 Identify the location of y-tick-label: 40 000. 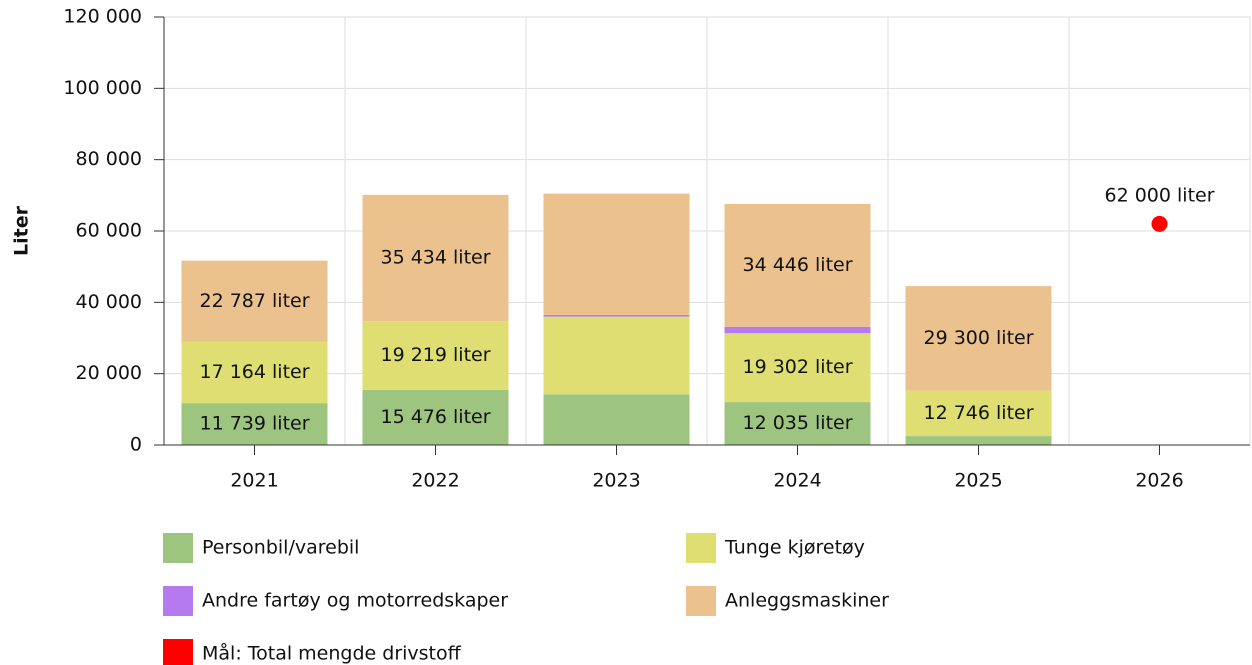
(109, 302).